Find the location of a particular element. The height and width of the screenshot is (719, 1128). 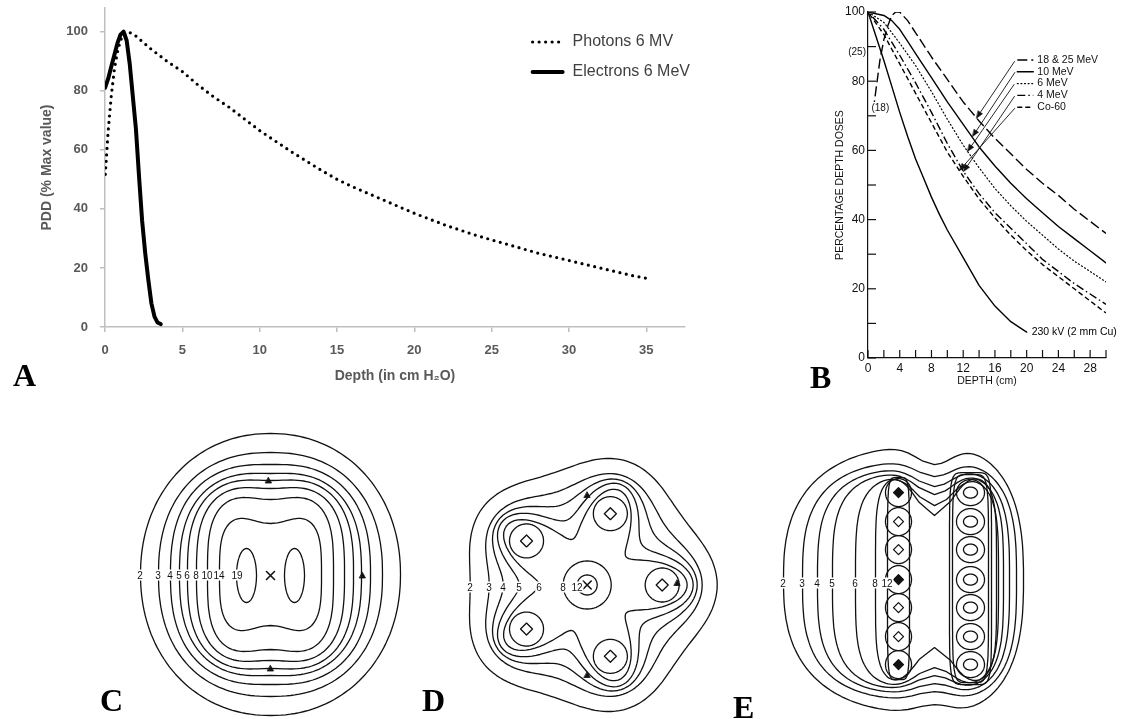

x-tick-label: 25 is located at coordinates (491, 350).